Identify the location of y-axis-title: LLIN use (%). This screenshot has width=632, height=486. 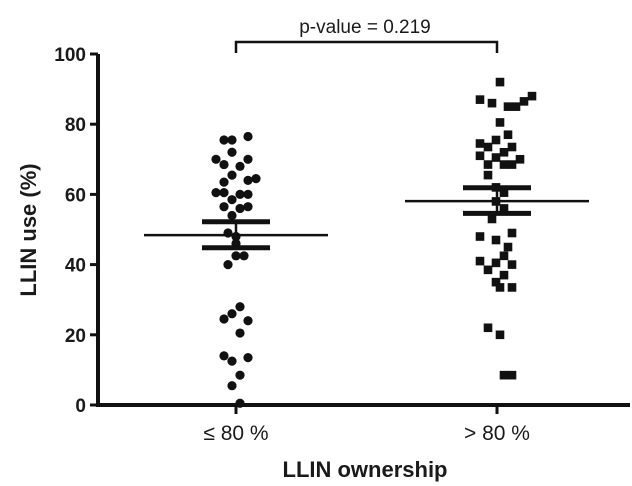
(28, 229).